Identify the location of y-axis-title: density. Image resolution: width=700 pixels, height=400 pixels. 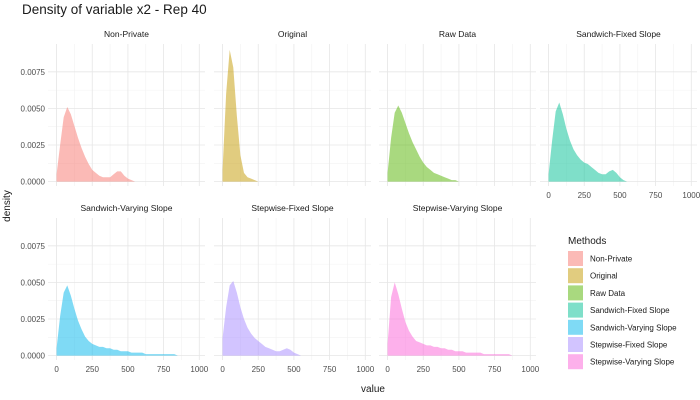
(7, 206).